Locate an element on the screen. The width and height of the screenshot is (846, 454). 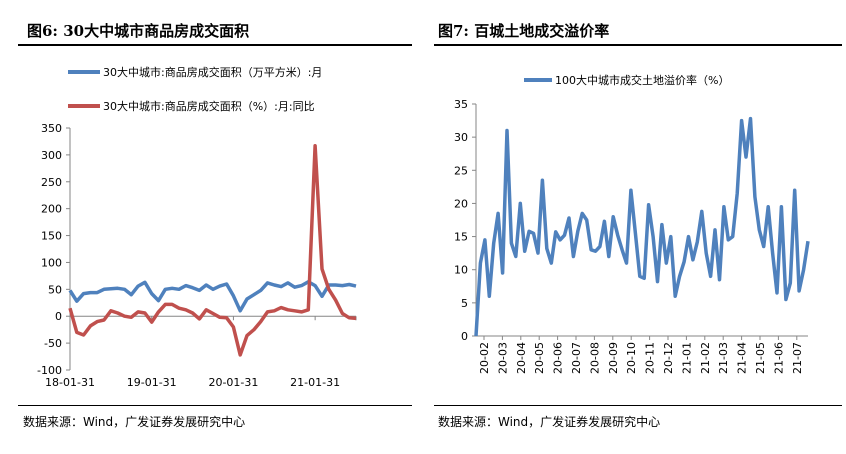
legend-label-1: 30大中城市:商品房成交面积（万平方米）:月 is located at coordinates (212, 72).